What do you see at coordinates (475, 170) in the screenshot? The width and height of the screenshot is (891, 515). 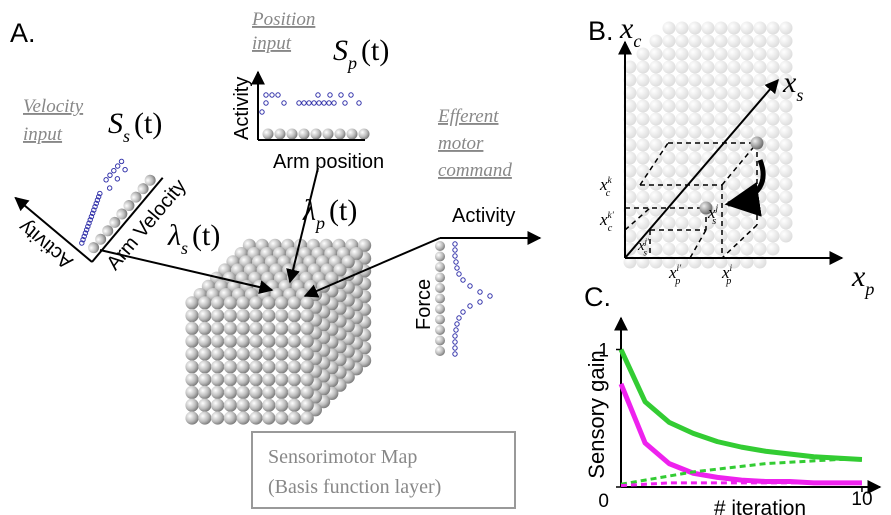 I see `caption-line: command` at bounding box center [475, 170].